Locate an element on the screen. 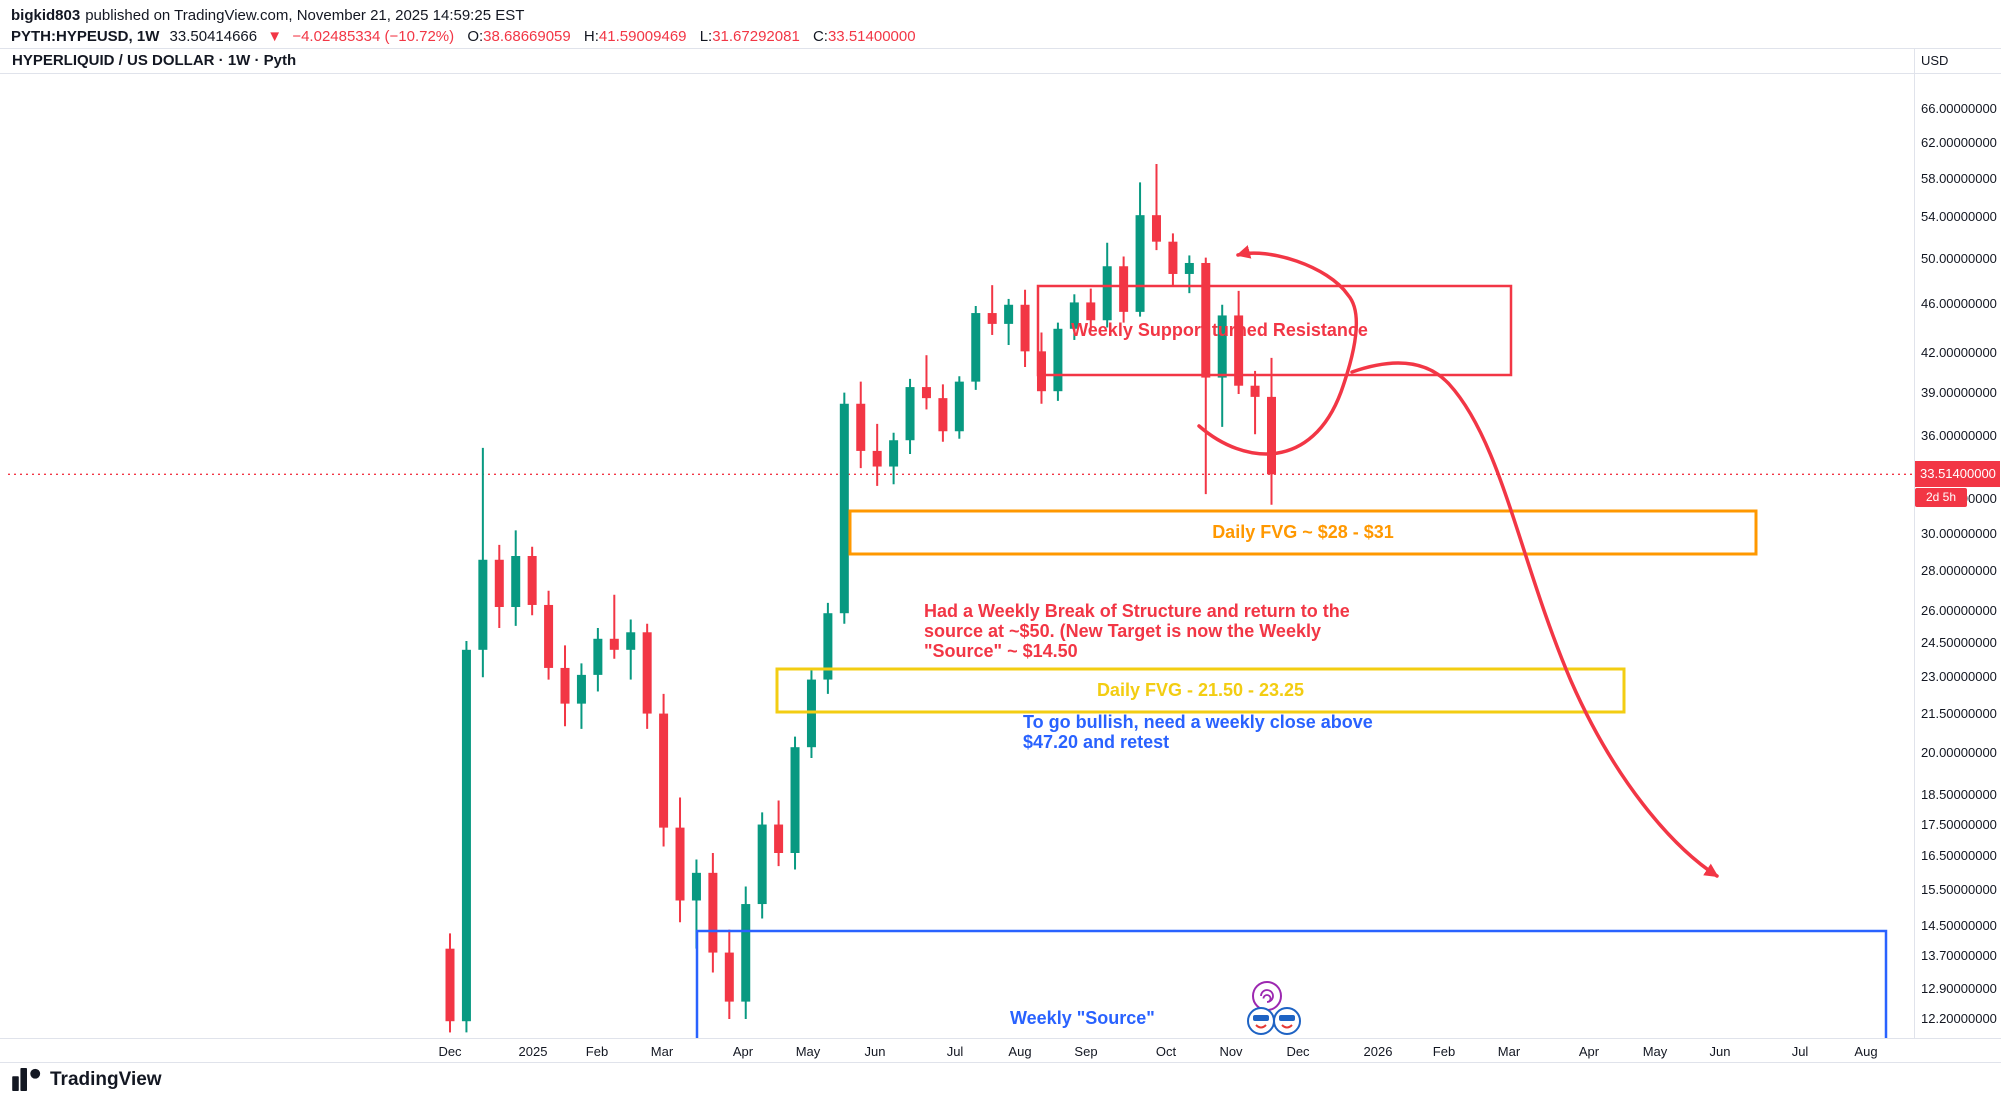 The width and height of the screenshot is (2001, 1097). time-tick: Jun is located at coordinates (875, 1051).